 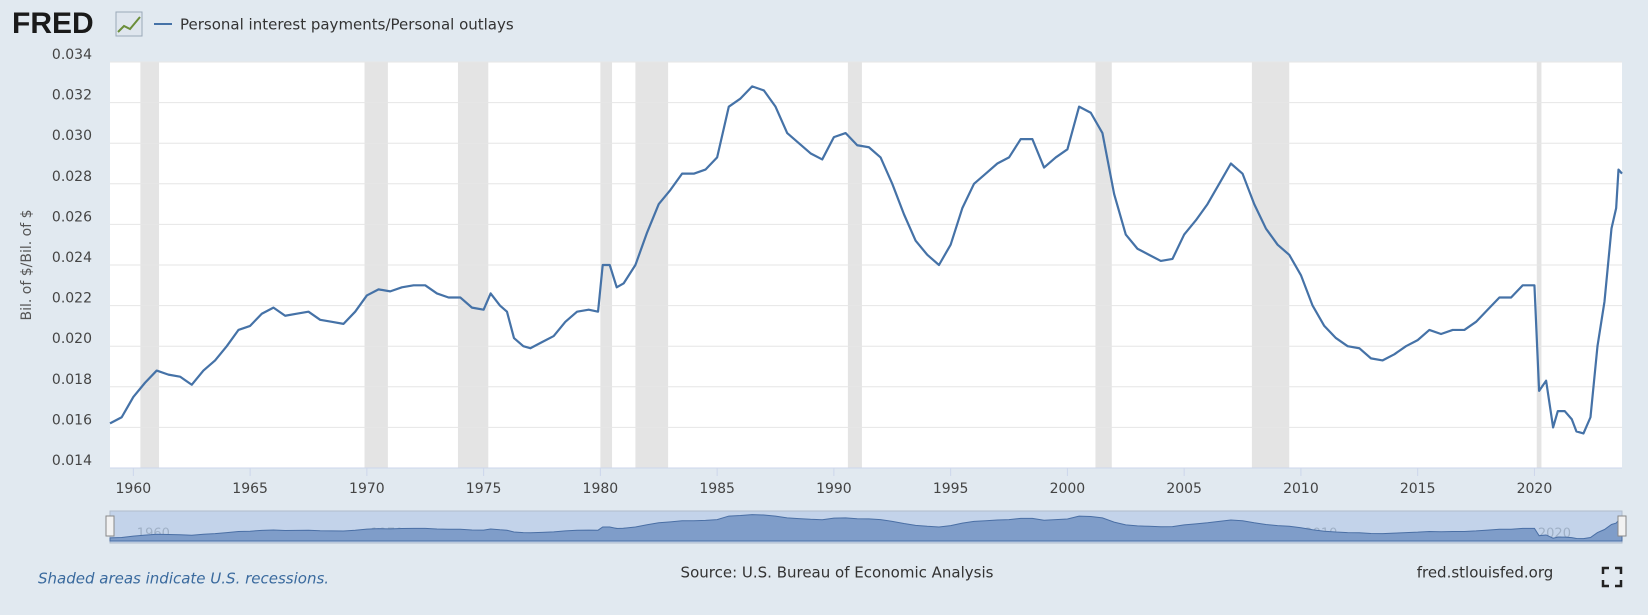 I want to click on logo-icon-line, so click(x=129, y=24).